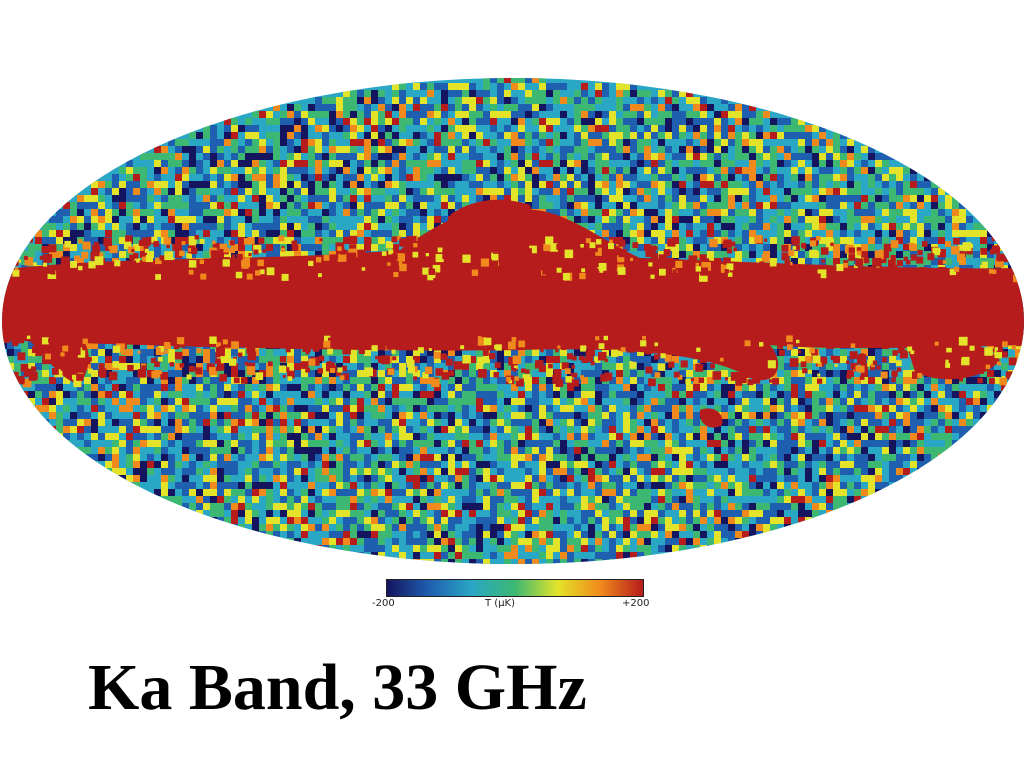 The width and height of the screenshot is (1024, 768). What do you see at coordinates (383, 603) in the screenshot?
I see `colorbar-min-label: -200` at bounding box center [383, 603].